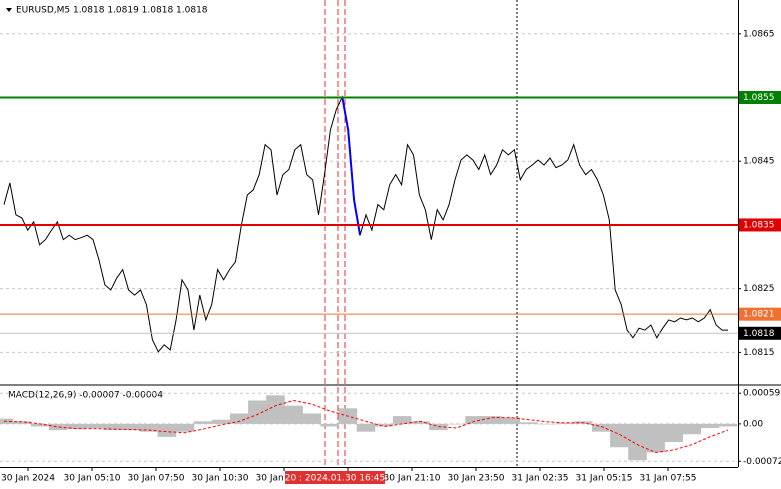  What do you see at coordinates (85, 396) in the screenshot?
I see `macd-title: MACD(12,26,9) -0.00007 -0.00004` at bounding box center [85, 396].